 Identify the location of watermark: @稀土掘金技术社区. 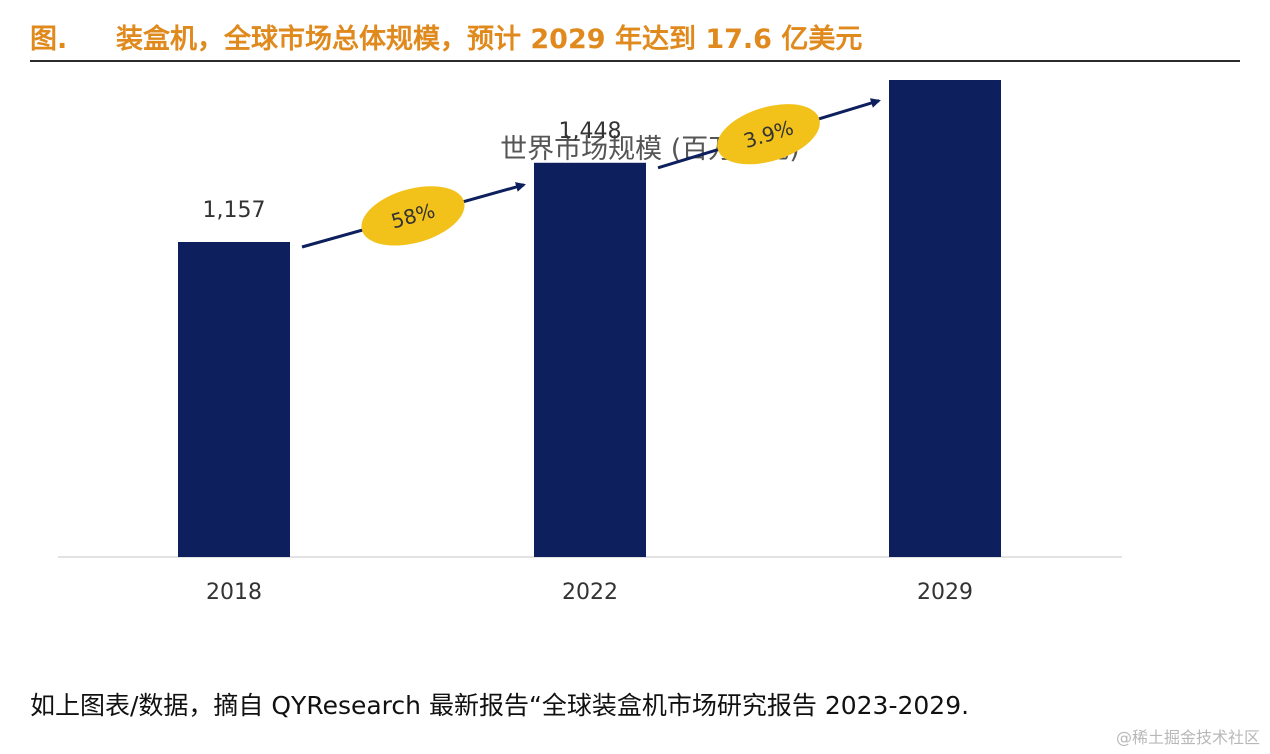
(1187, 737).